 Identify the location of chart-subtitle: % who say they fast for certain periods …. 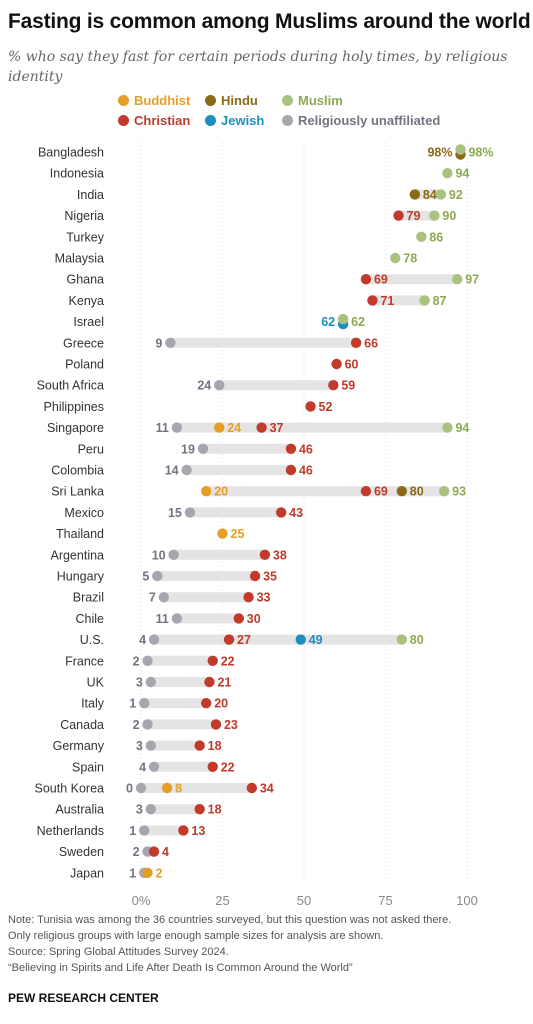
(258, 67).